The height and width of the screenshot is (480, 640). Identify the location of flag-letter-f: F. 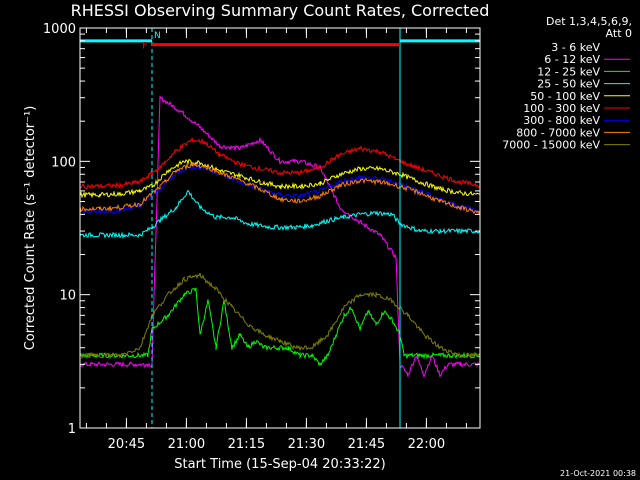
(144, 47).